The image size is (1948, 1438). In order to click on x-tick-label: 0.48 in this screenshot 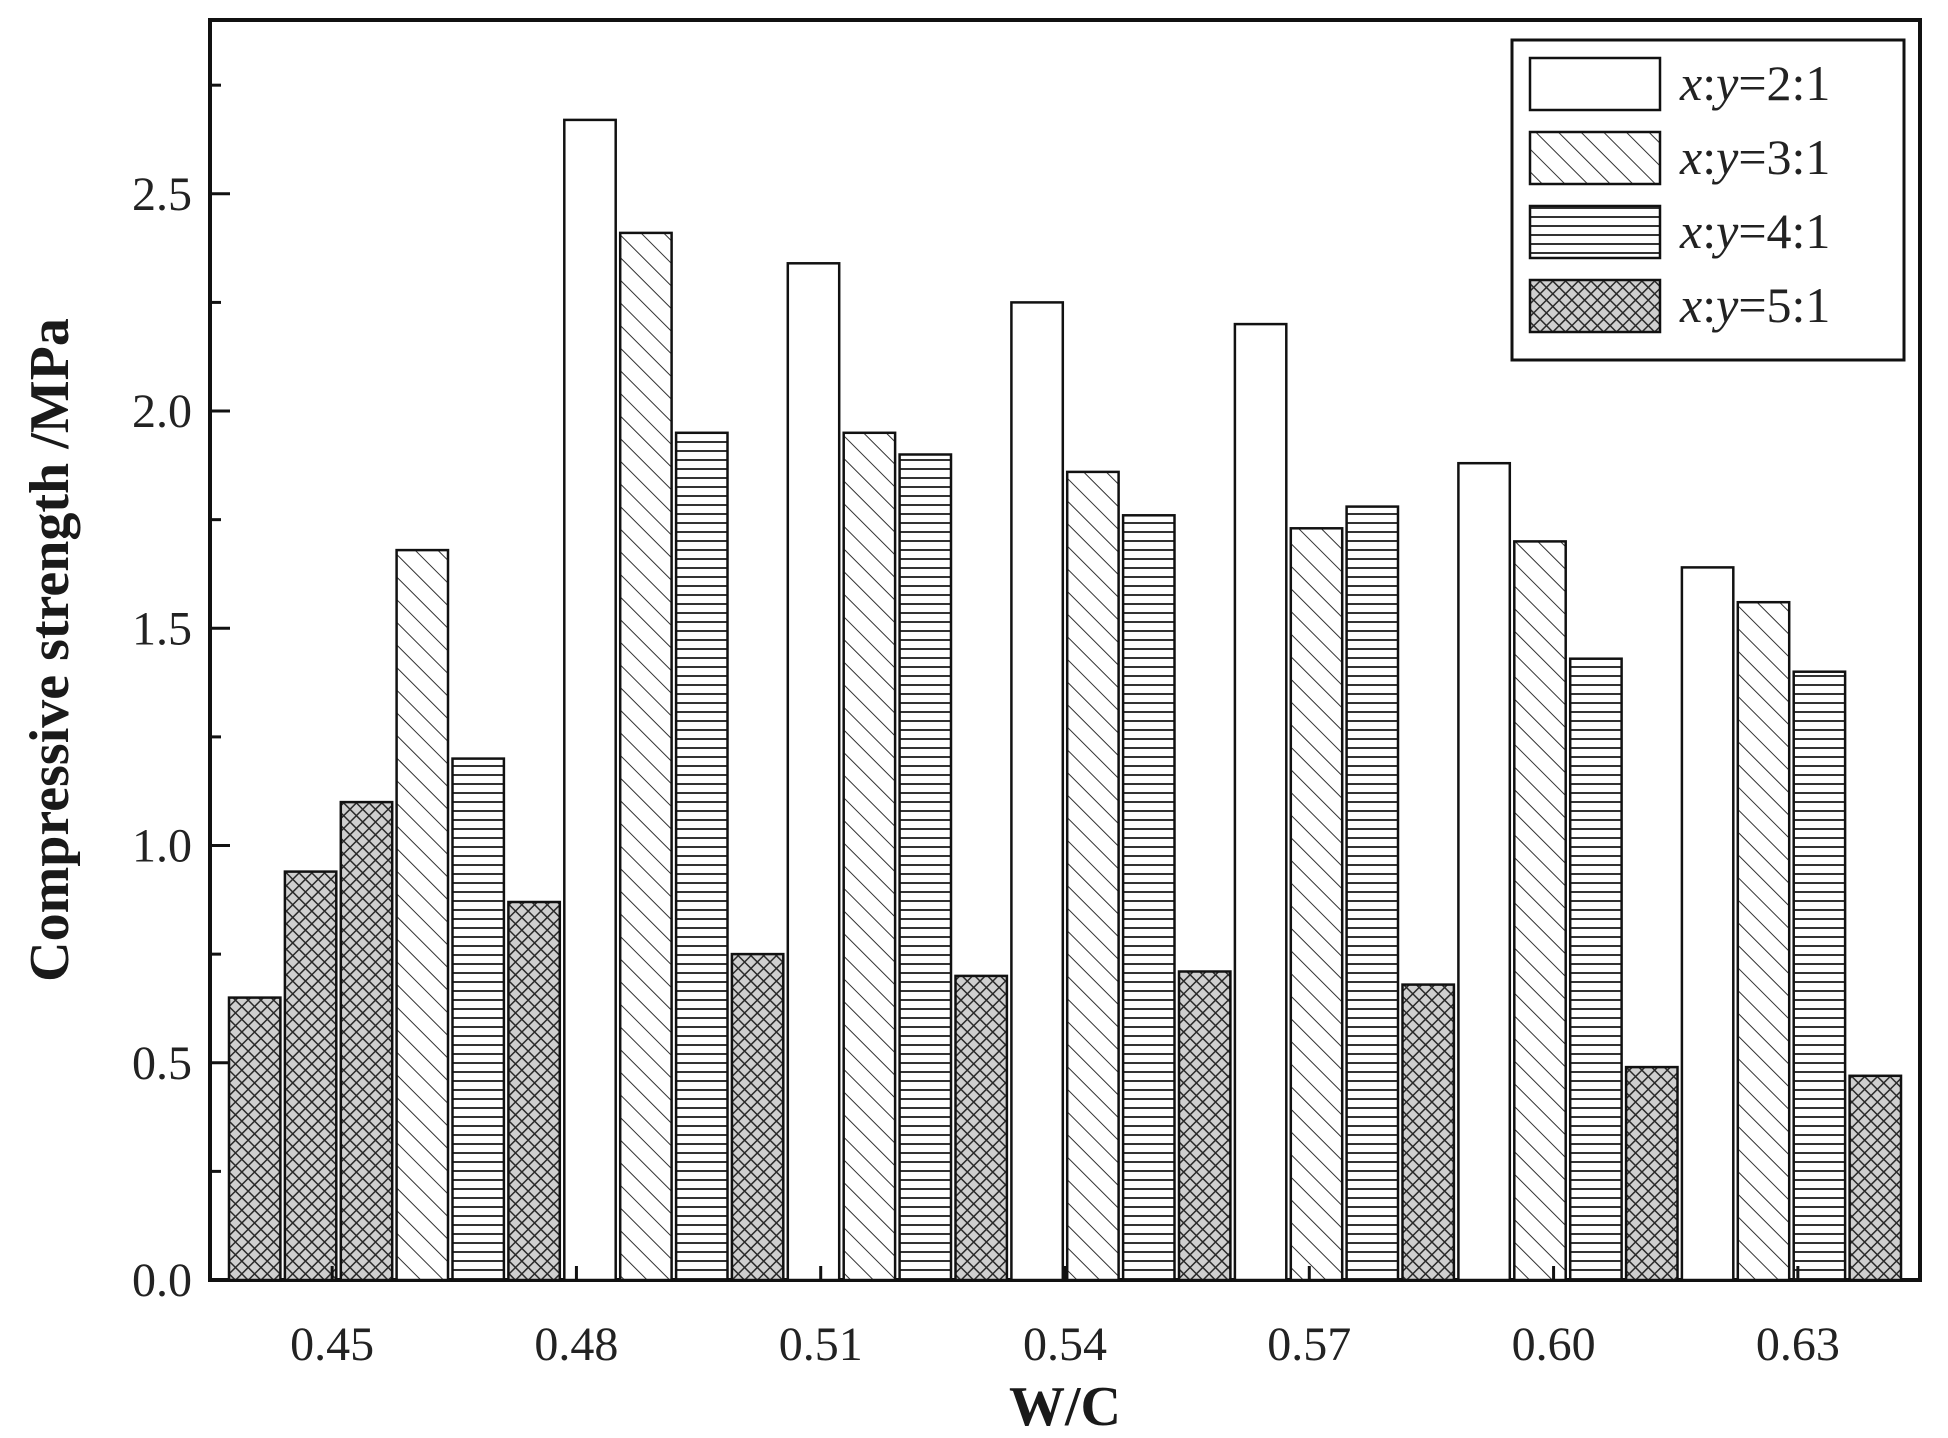, I will do `click(576, 1344)`.